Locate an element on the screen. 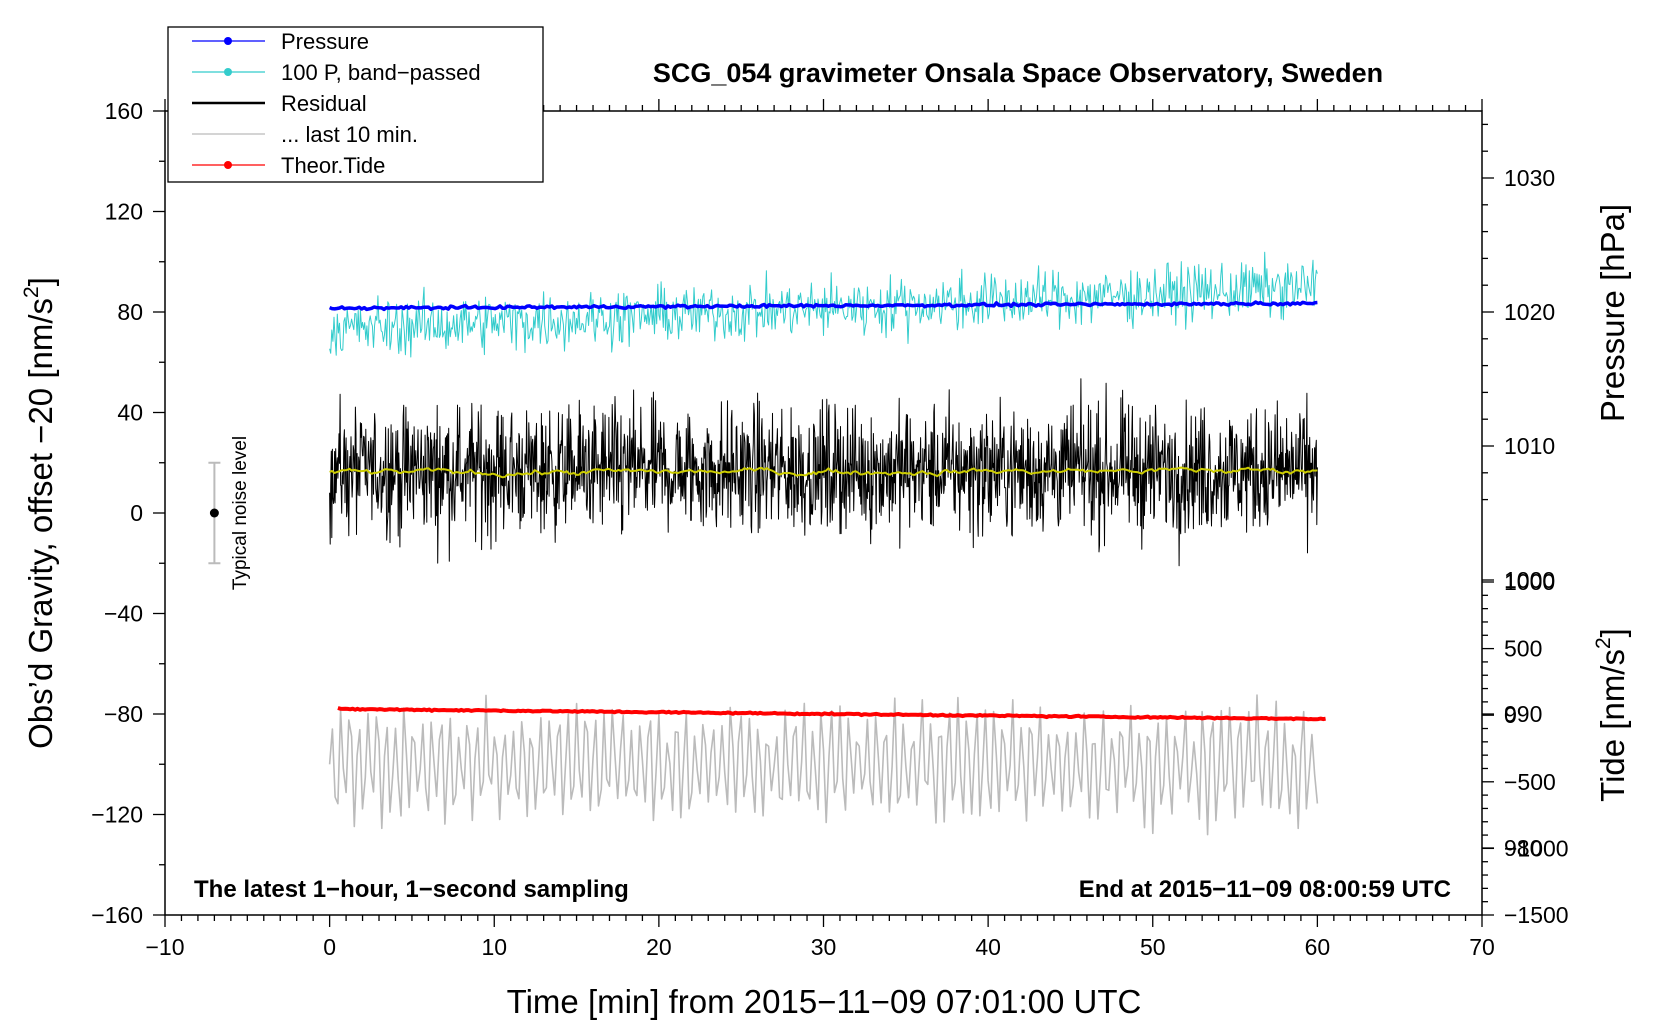  y-pressure-tick-label: 1000 is located at coordinates (1529, 580).